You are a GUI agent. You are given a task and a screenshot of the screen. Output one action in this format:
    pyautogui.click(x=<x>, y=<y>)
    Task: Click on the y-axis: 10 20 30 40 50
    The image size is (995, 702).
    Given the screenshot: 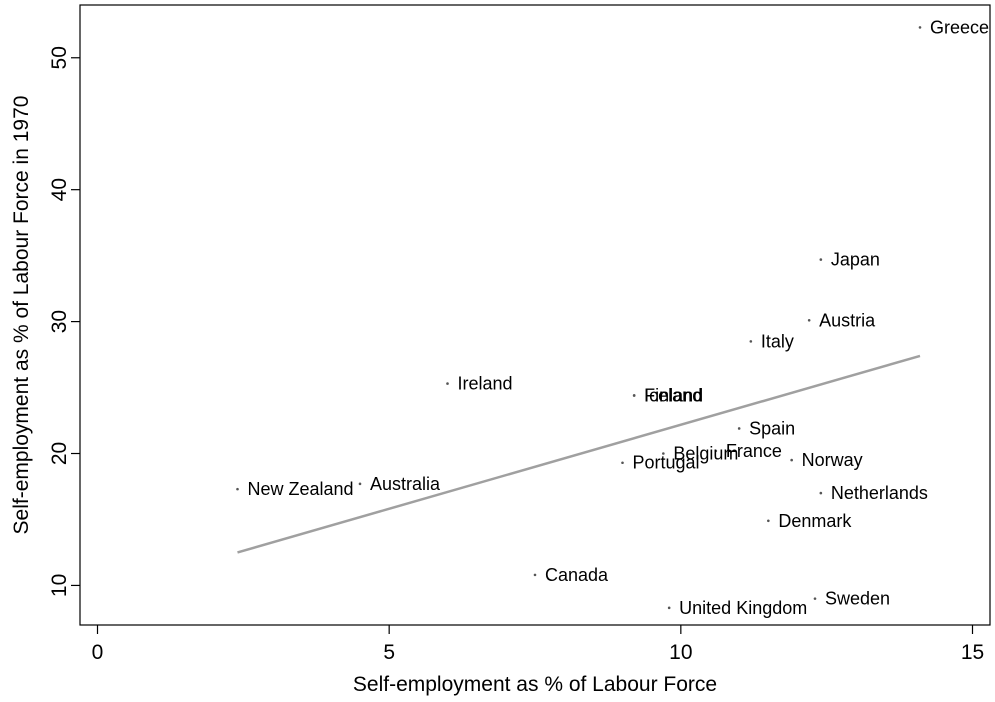 What is the action you would take?
    pyautogui.click(x=64, y=321)
    